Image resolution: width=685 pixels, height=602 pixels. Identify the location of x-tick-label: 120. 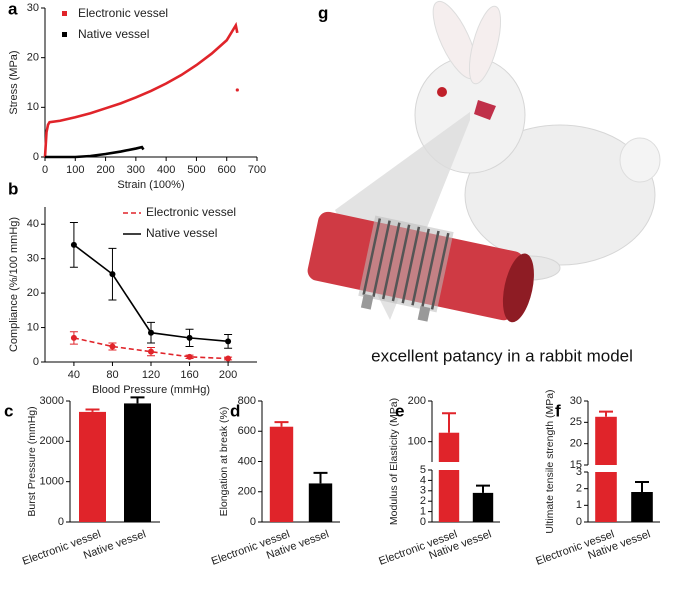
(151, 375).